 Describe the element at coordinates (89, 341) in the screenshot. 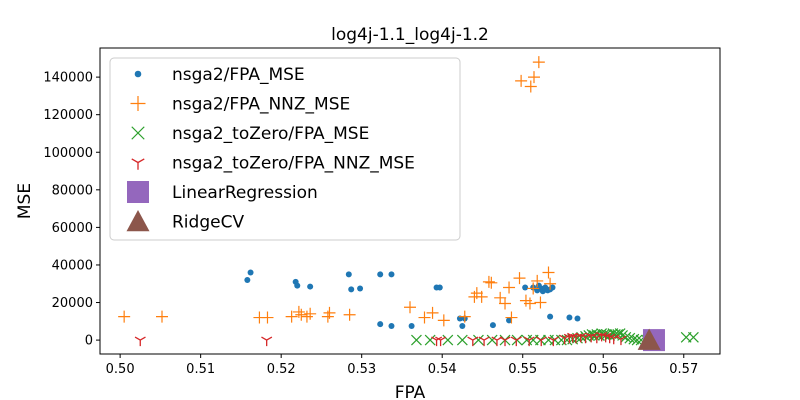

I see `y-tick-label-0: 0` at that location.